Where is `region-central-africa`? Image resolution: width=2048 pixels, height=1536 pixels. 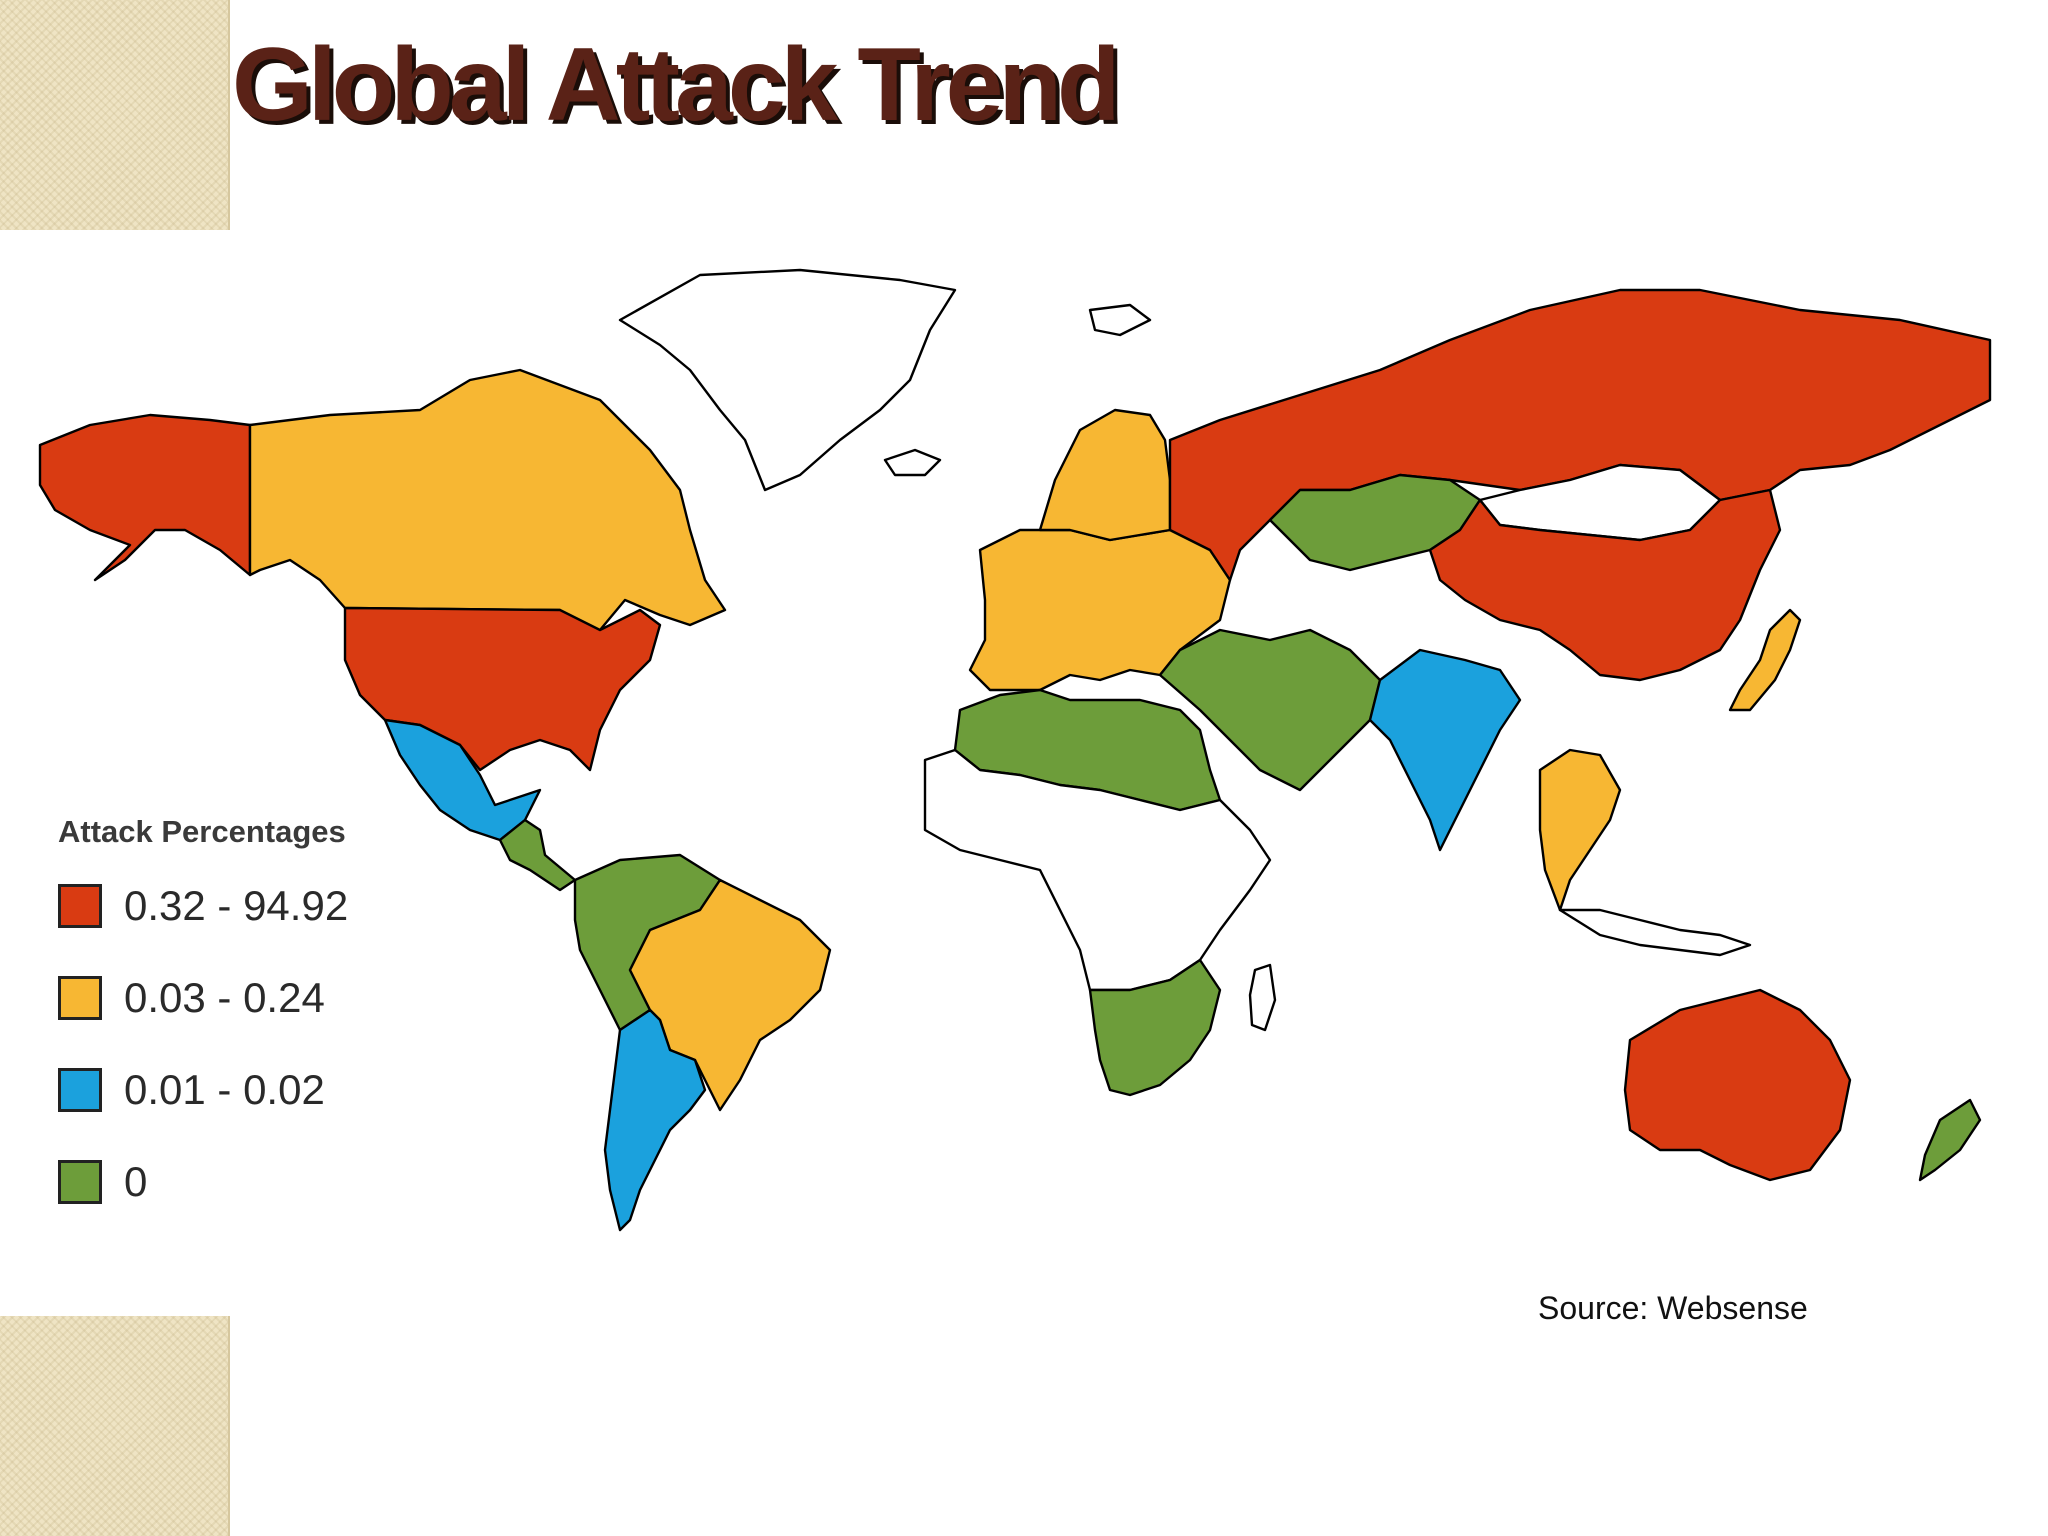 region-central-africa is located at coordinates (1097, 870).